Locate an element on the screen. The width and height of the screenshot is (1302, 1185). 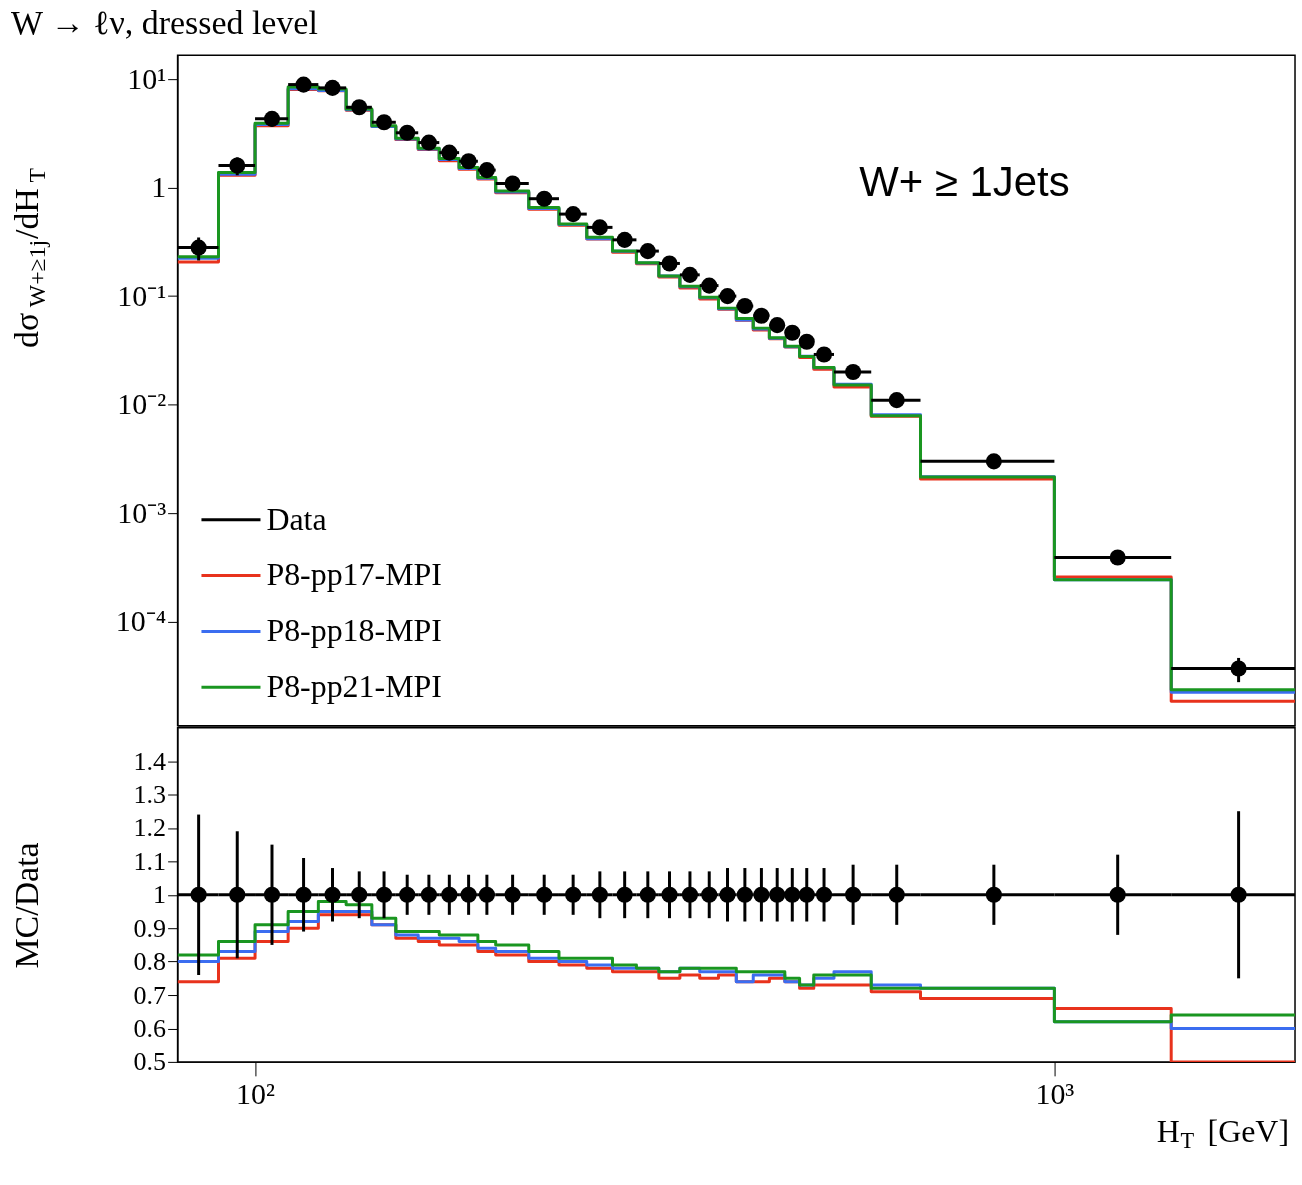
y-tick-label: 10⁻⁴ is located at coordinates (141, 621).